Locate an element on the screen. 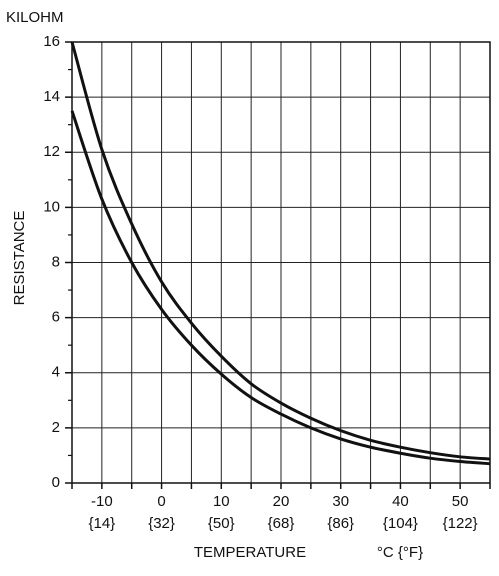  x-tick-sublabel: {122} is located at coordinates (460, 523).